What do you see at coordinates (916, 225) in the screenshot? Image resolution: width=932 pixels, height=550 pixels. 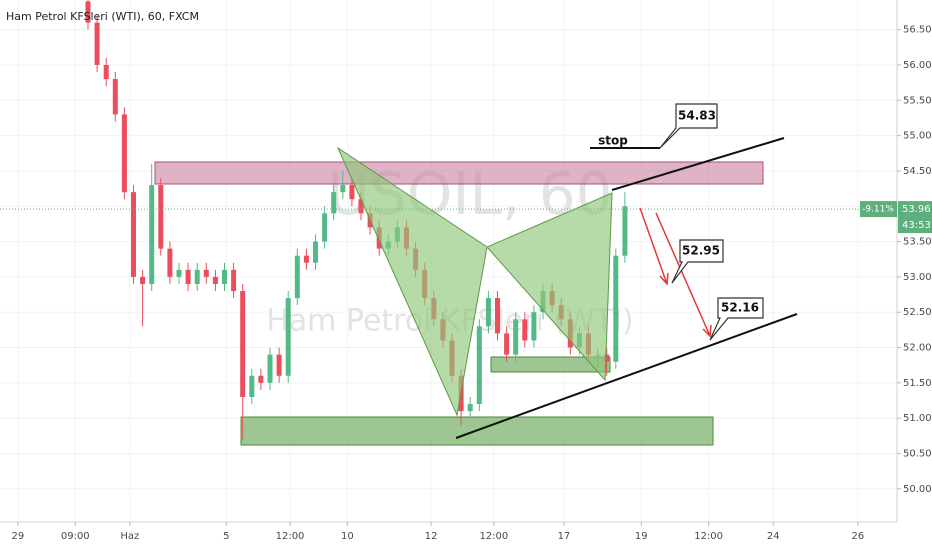 I see `countdown: 43:53` at bounding box center [916, 225].